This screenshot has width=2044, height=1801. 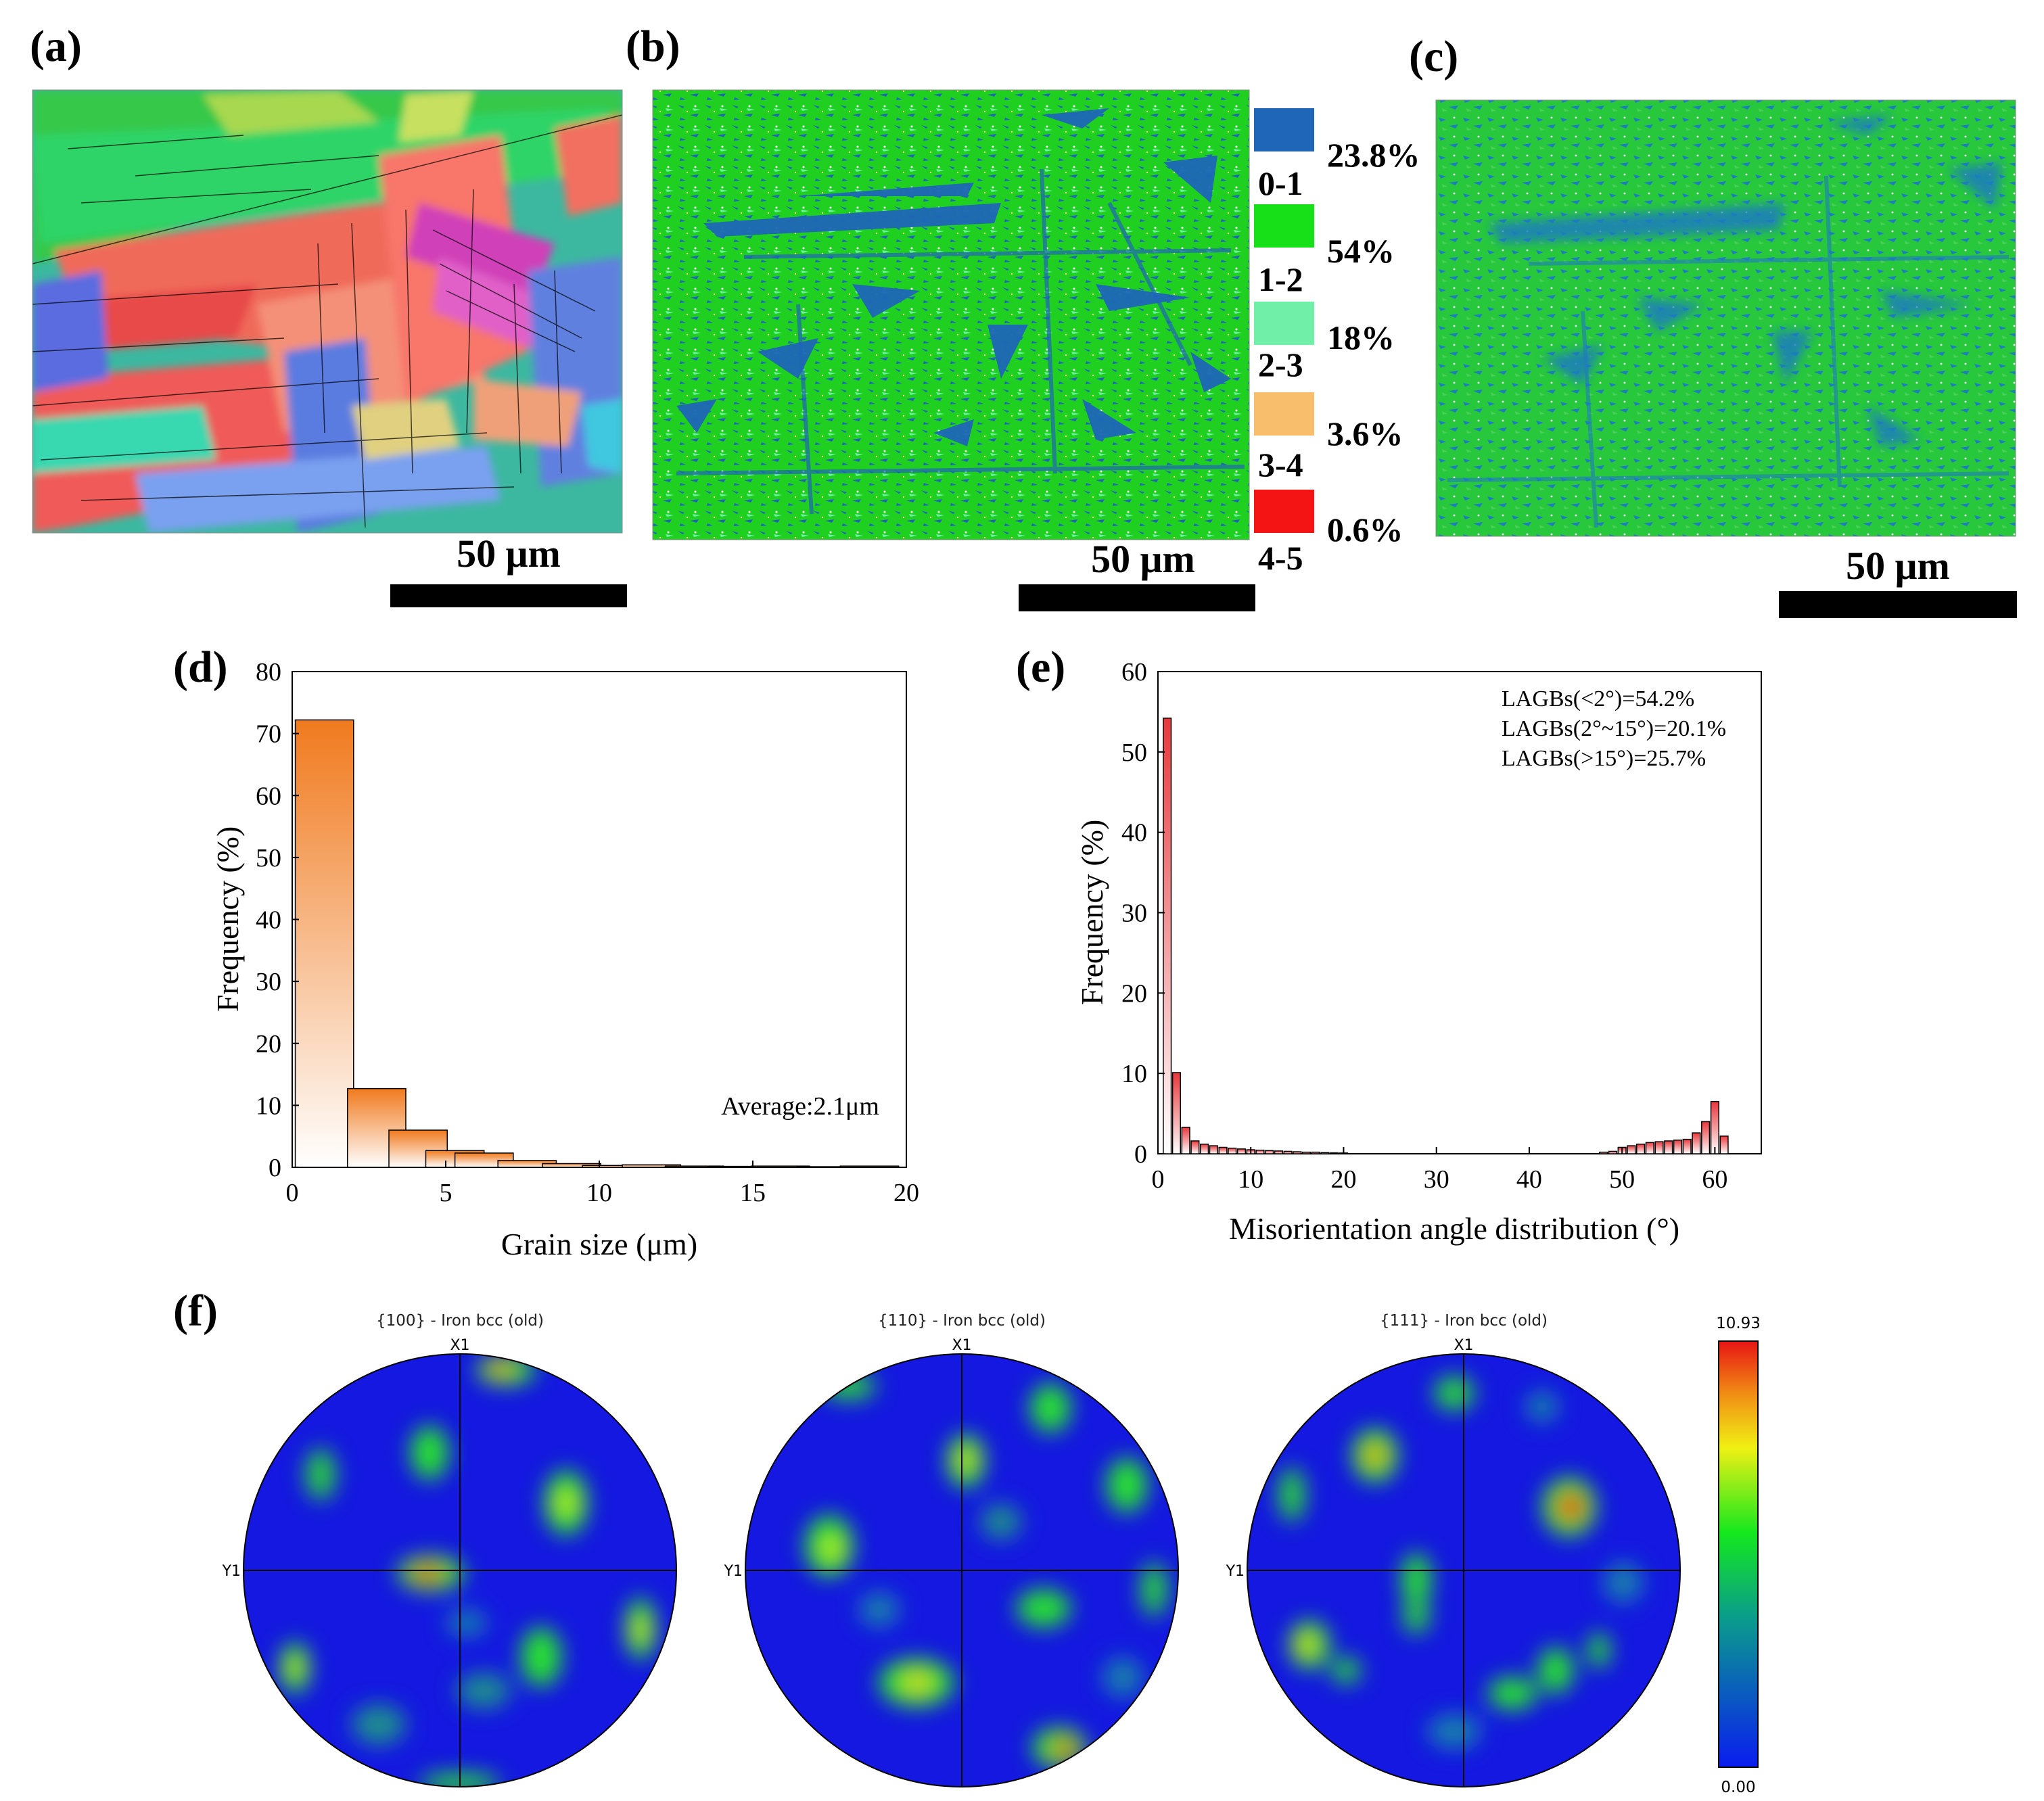 What do you see at coordinates (800, 1106) in the screenshot?
I see `chart-d-annotation: Average:2.1μm` at bounding box center [800, 1106].